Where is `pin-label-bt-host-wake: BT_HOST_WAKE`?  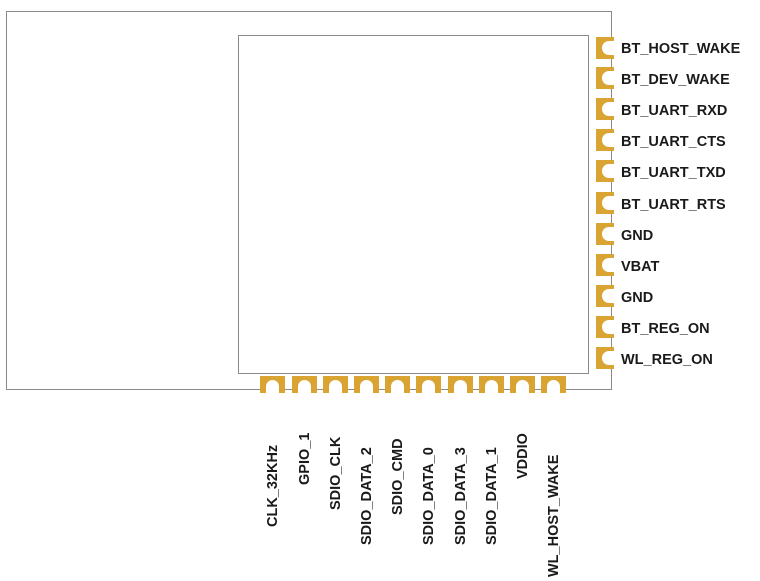 pin-label-bt-host-wake: BT_HOST_WAKE is located at coordinates (681, 49).